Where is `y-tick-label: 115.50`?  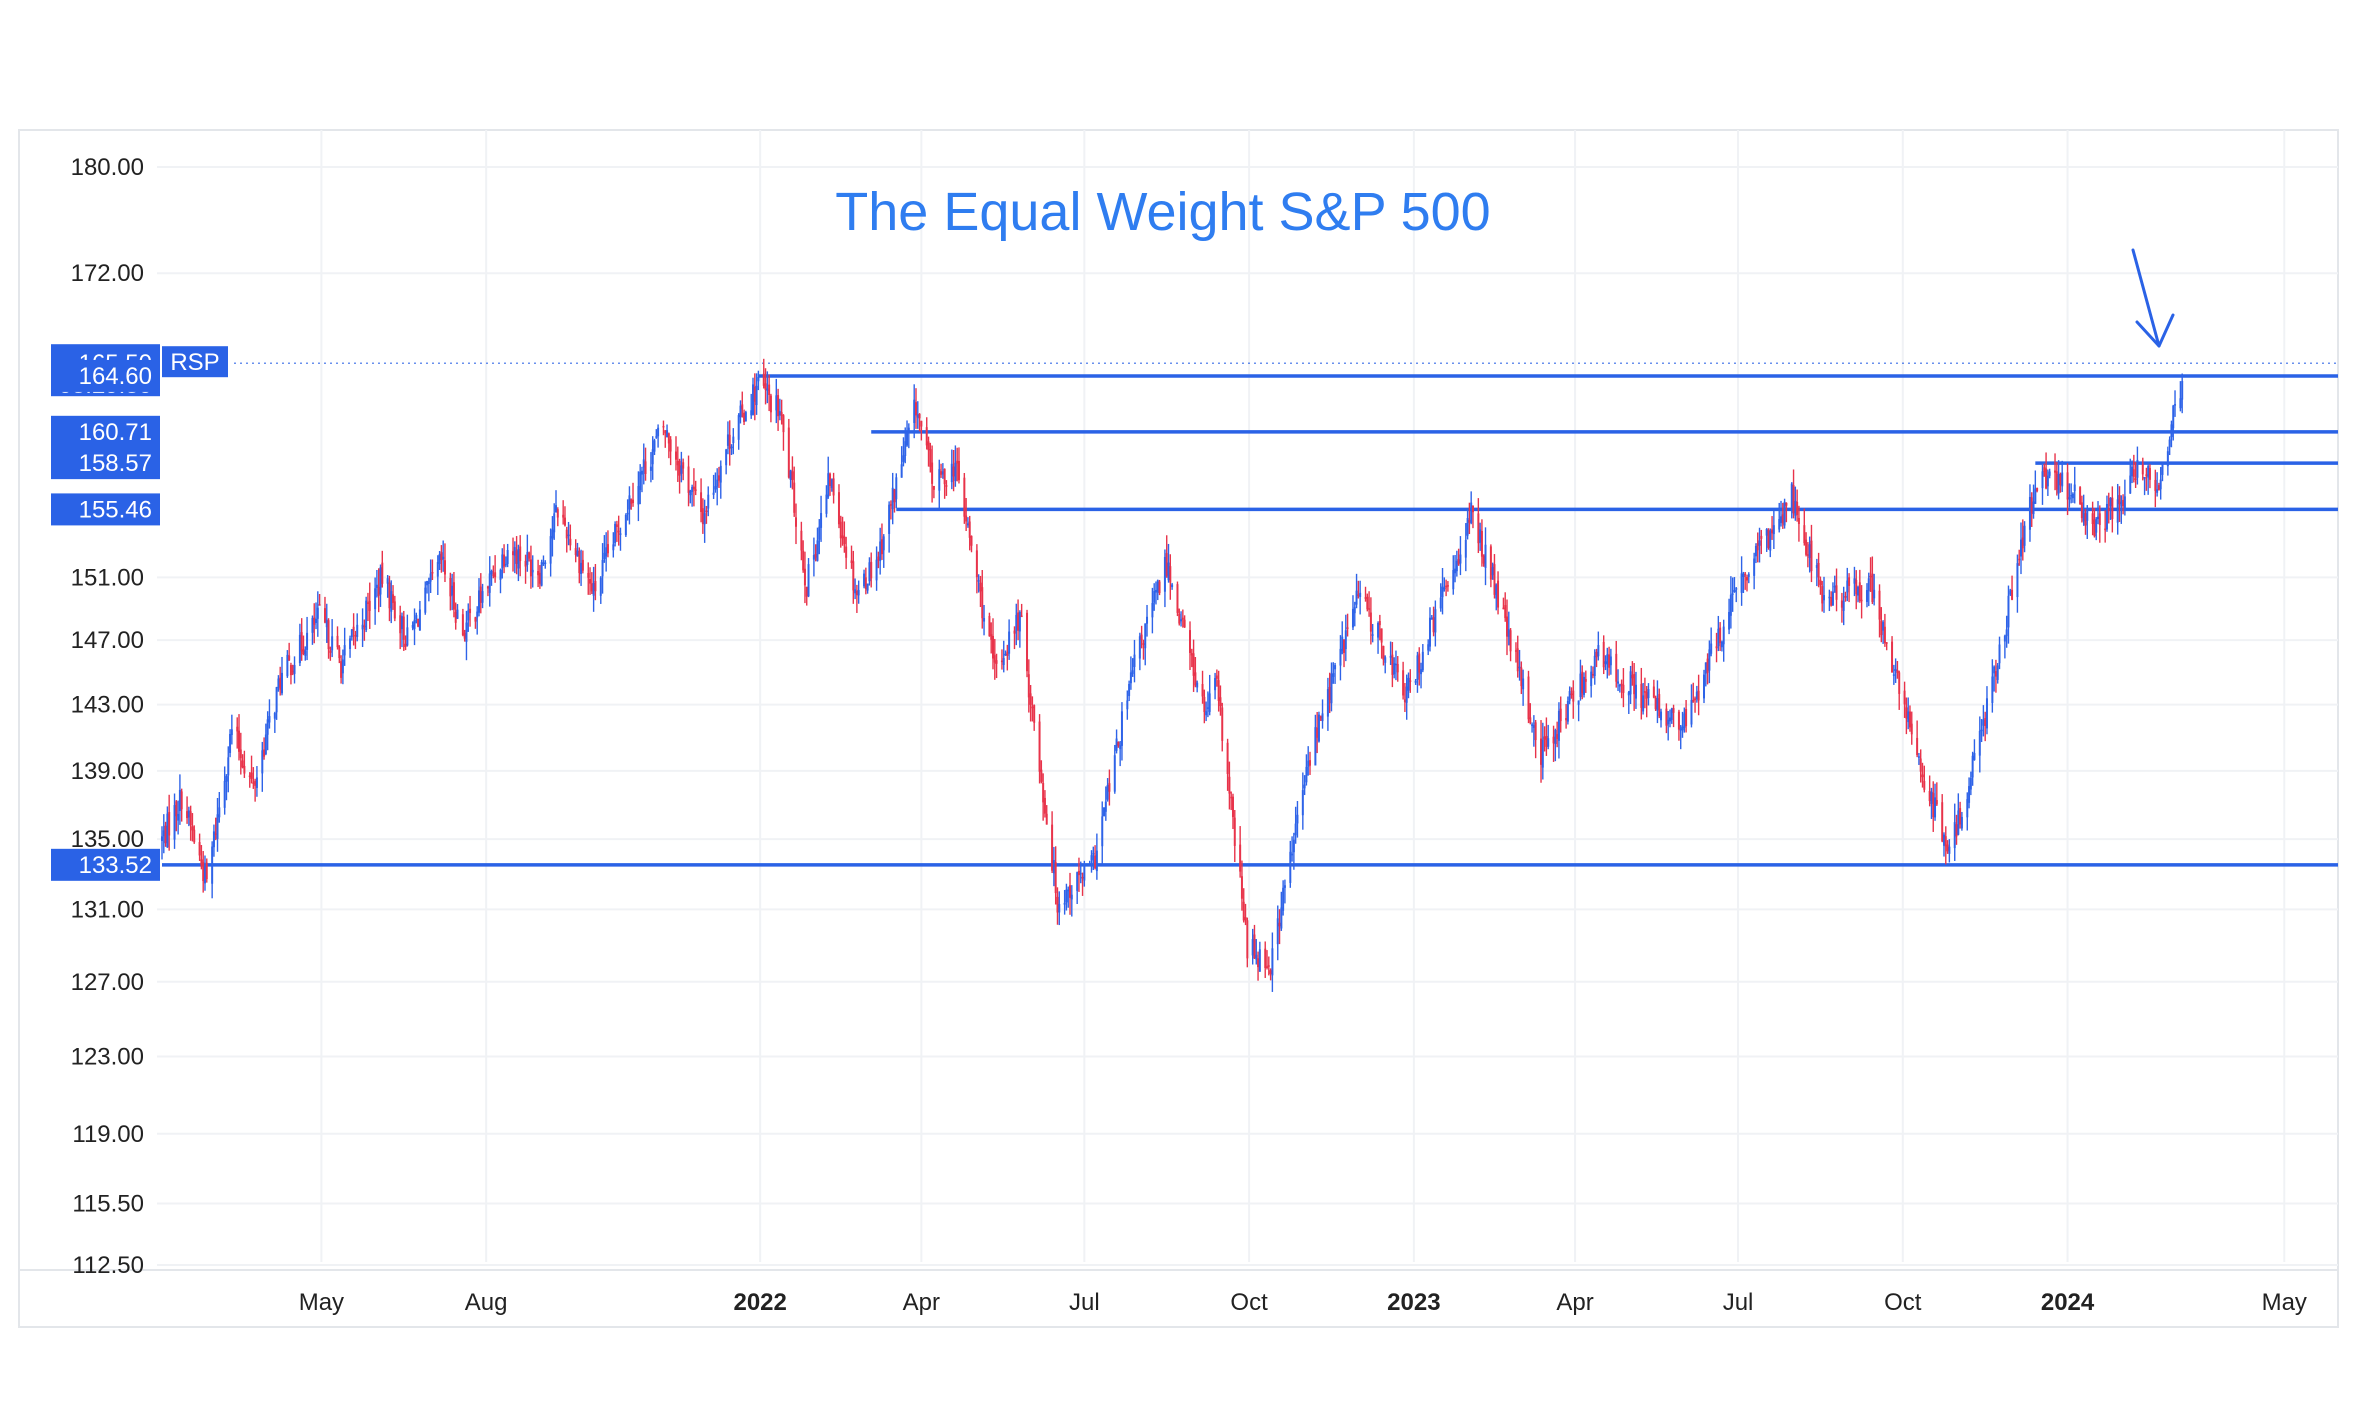
y-tick-label: 115.50 is located at coordinates (108, 1204).